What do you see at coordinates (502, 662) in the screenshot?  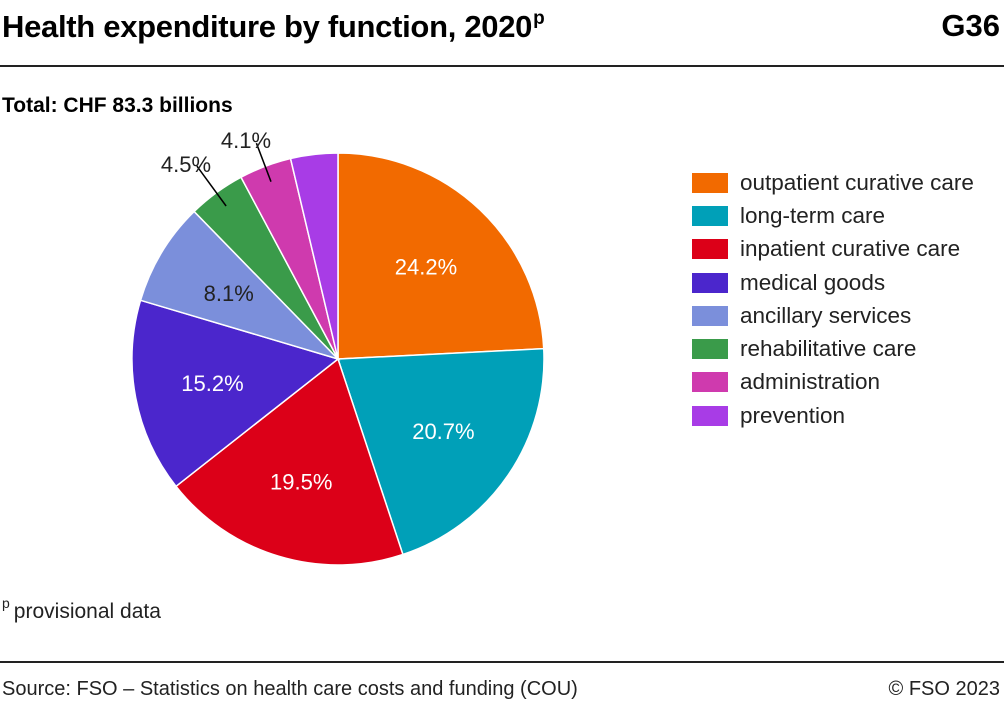 I see `bottom-divider` at bounding box center [502, 662].